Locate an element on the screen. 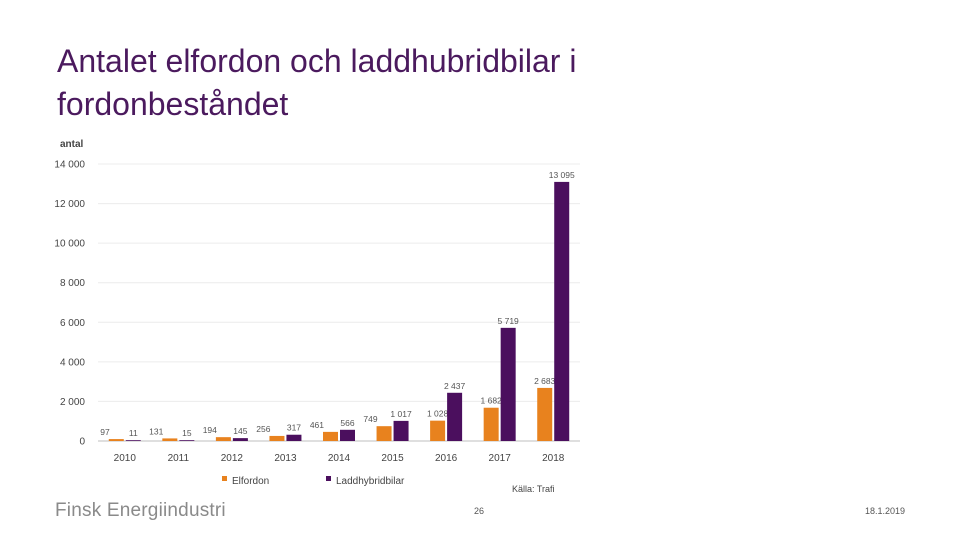 The width and height of the screenshot is (960, 540). data-label: 2 437 is located at coordinates (455, 386).